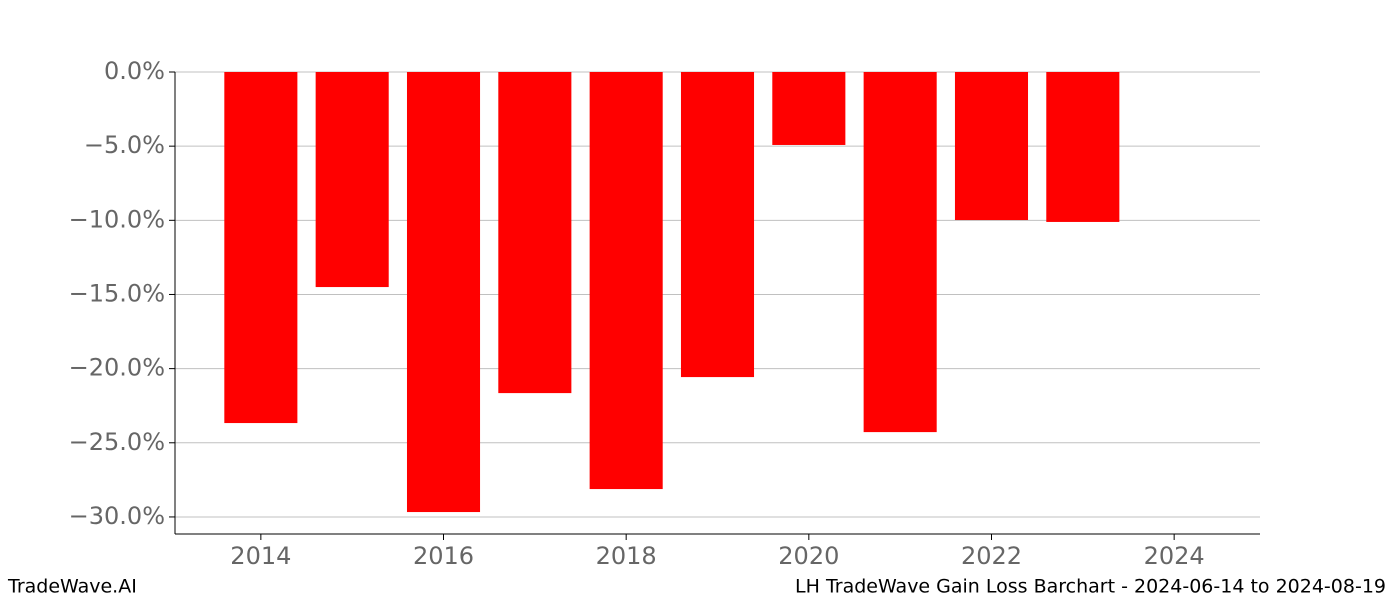 The image size is (1400, 600). Describe the element at coordinates (991, 556) in the screenshot. I see `x-tick-label: 2022` at that location.